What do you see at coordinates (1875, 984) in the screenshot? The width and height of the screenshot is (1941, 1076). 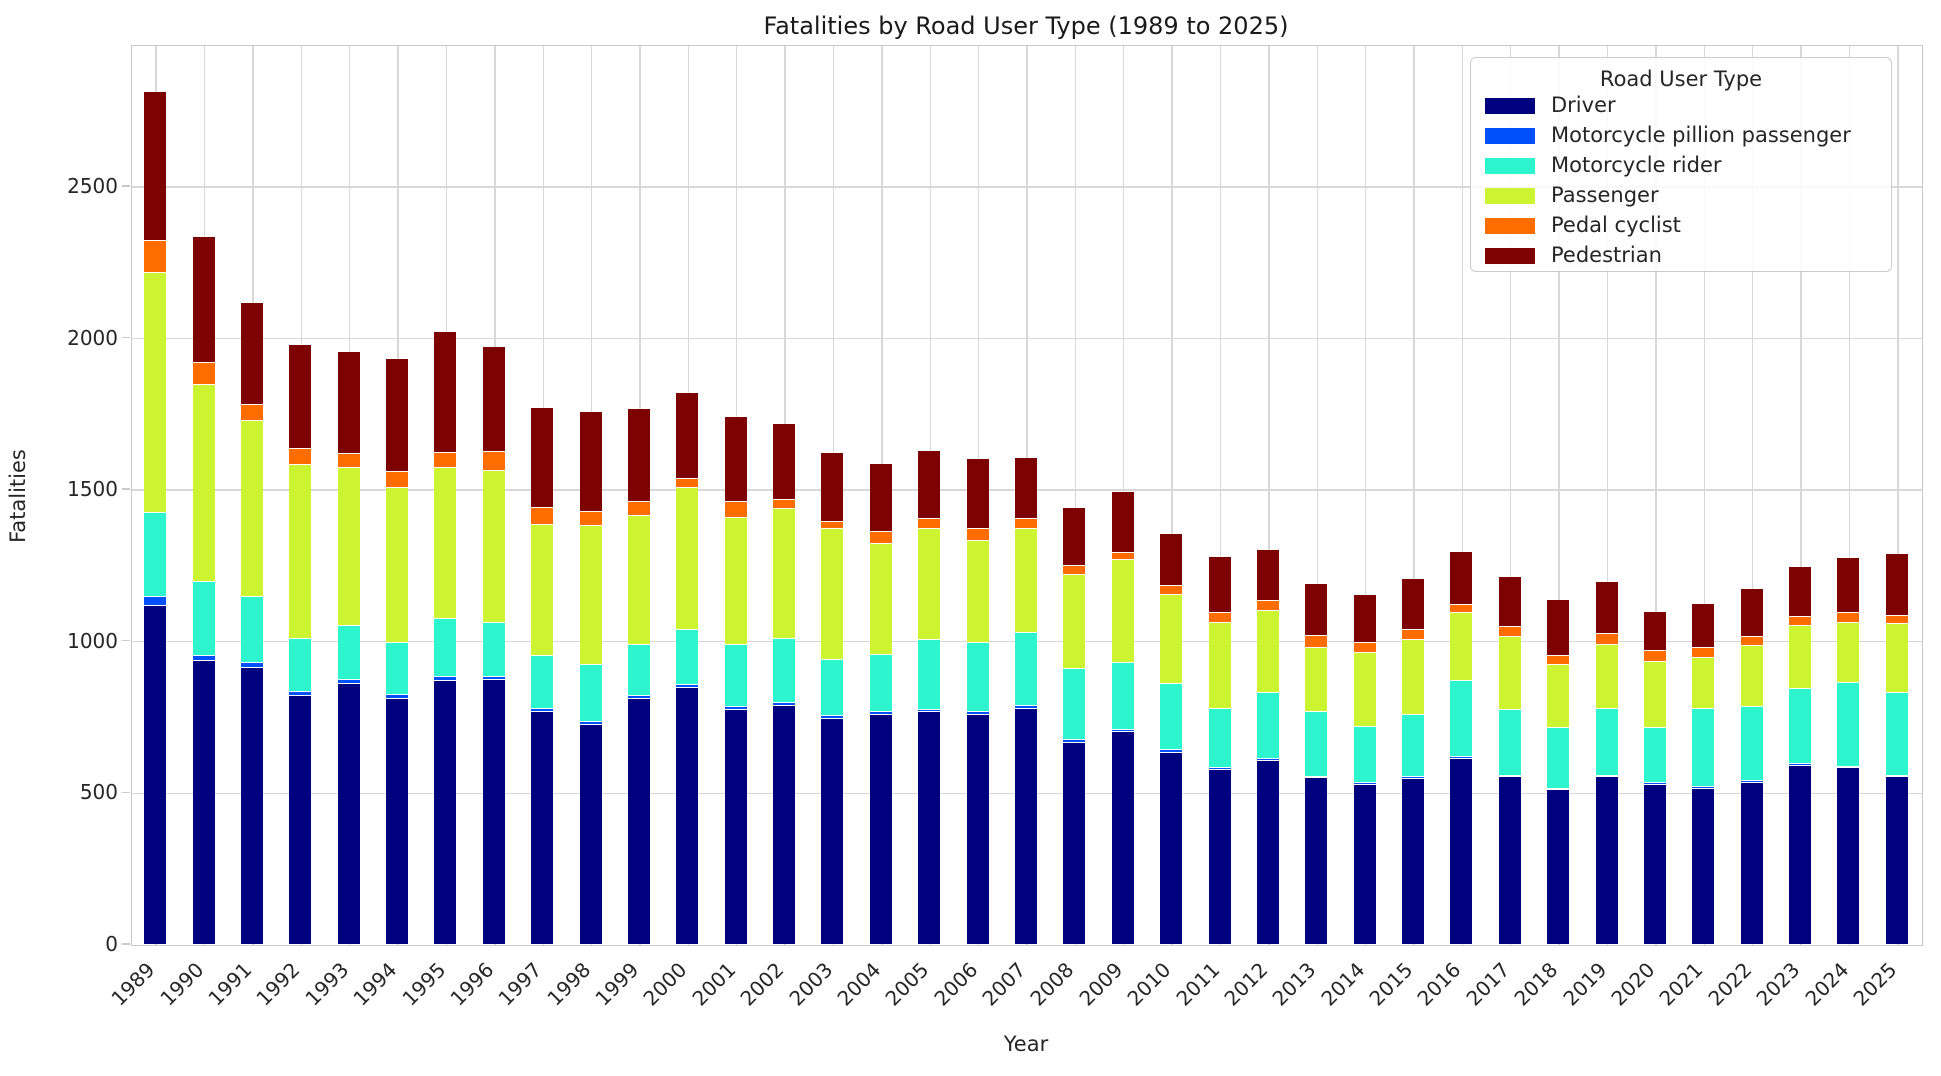 I see `x-tick-label: 2025` at bounding box center [1875, 984].